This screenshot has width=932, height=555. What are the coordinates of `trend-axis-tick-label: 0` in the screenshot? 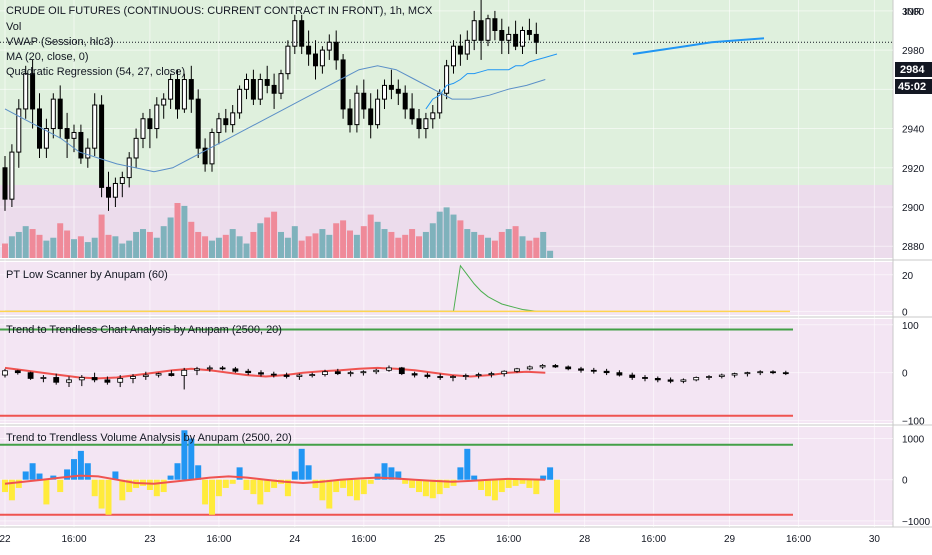 It's located at (905, 374).